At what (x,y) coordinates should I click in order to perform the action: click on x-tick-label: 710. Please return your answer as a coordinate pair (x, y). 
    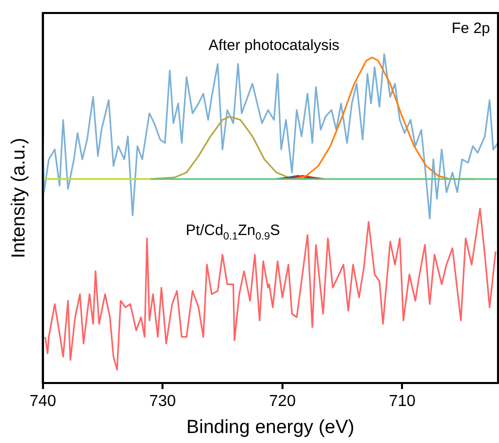
    Looking at the image, I should click on (402, 401).